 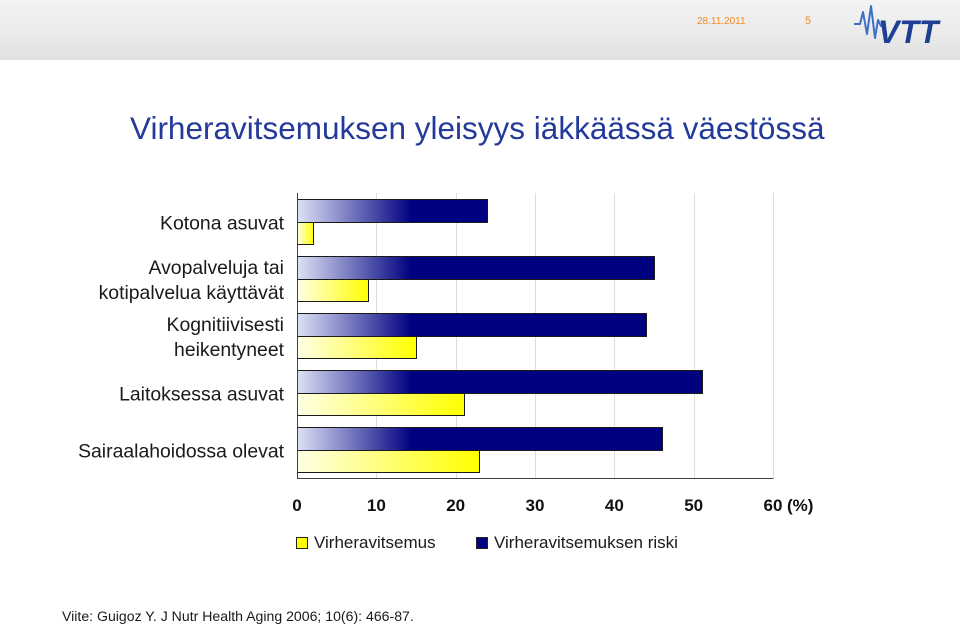 I want to click on y-category-label: Laitoksessa asuvat, so click(x=201, y=394).